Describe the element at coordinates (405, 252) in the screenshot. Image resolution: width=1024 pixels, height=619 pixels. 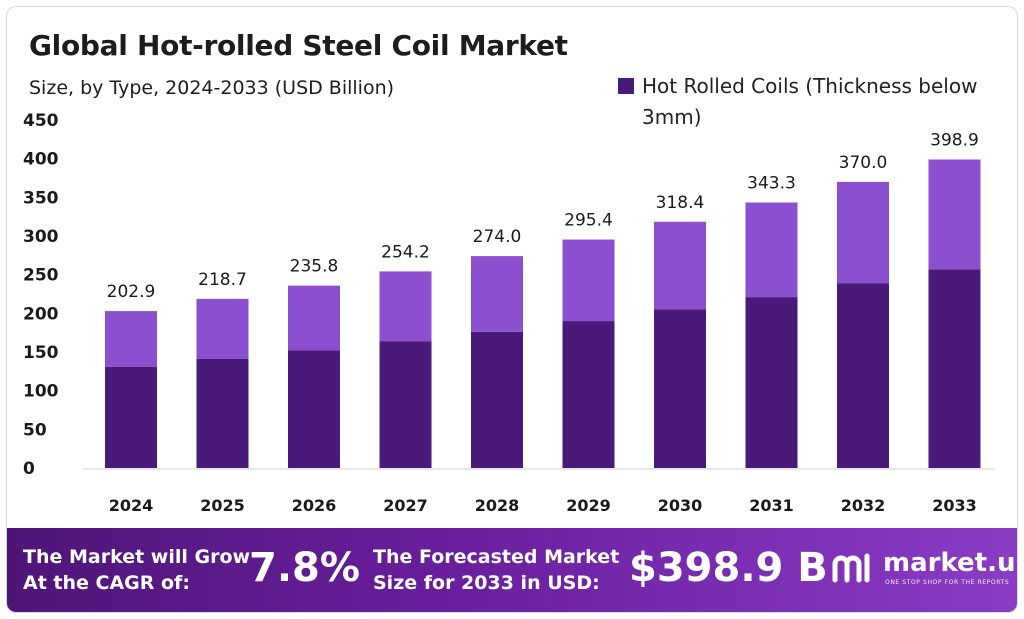
I see `data-label: 254.2` at that location.